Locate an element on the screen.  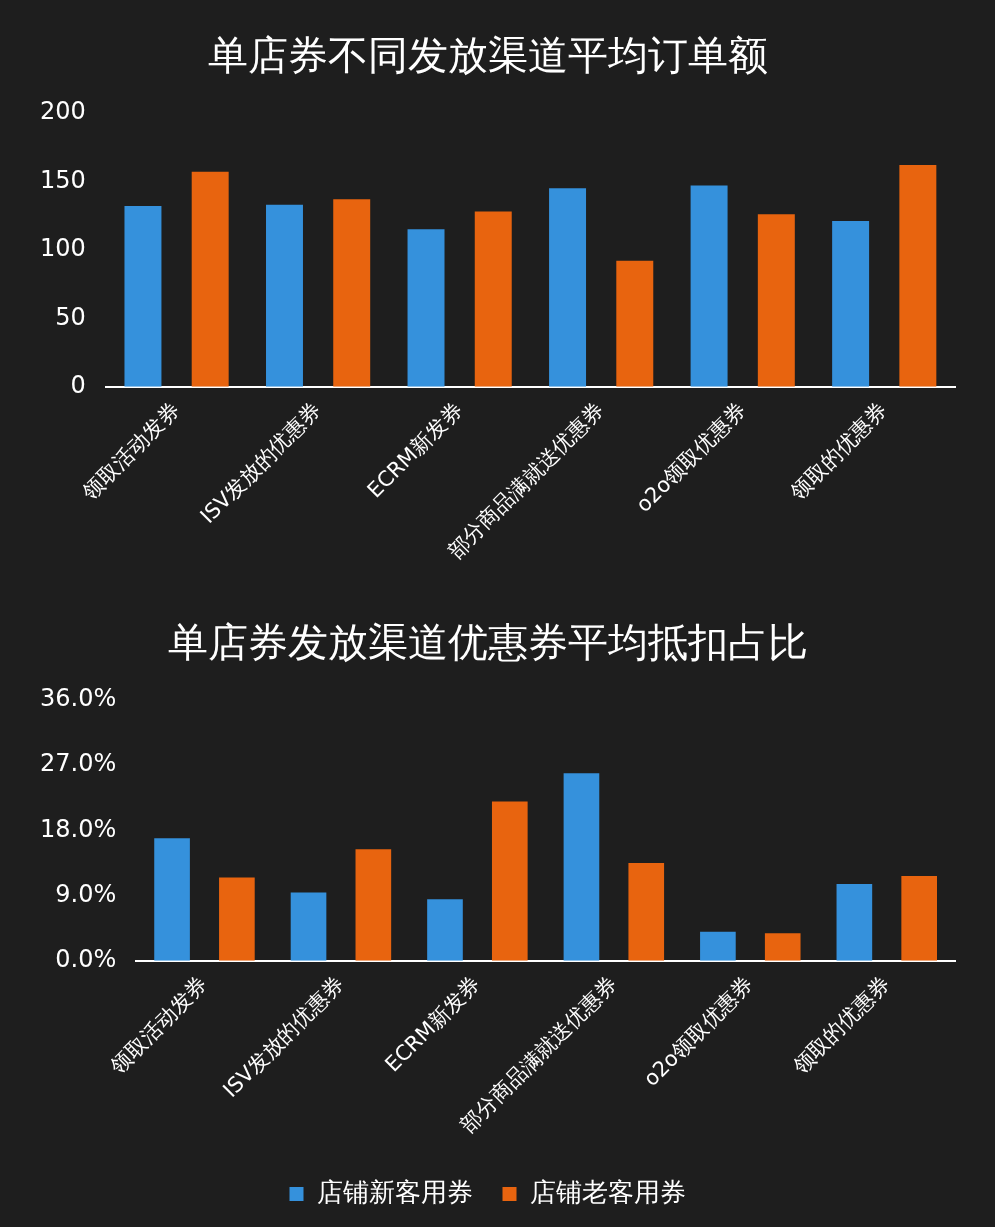
y-tick-label: 150 is located at coordinates (63, 179).